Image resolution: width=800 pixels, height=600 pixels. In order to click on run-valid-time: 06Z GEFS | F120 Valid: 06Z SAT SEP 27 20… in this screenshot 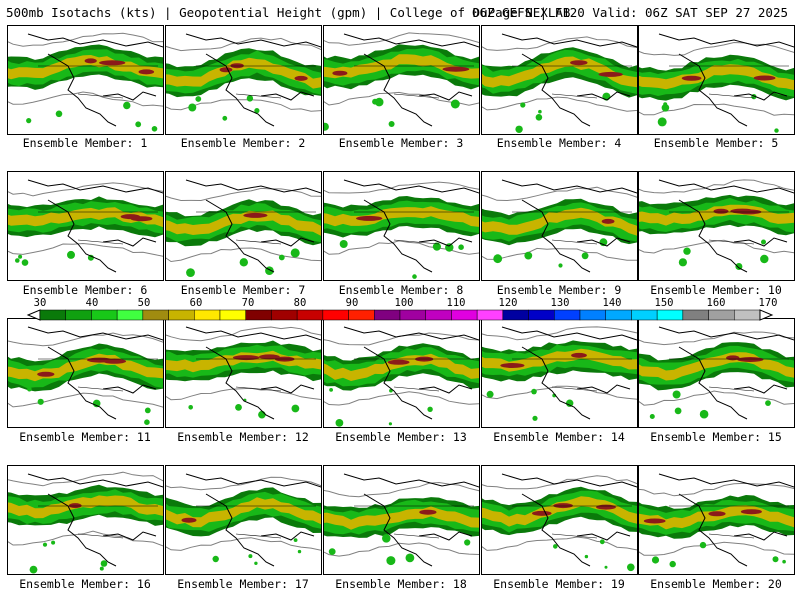, I will do `click(629, 12)`.